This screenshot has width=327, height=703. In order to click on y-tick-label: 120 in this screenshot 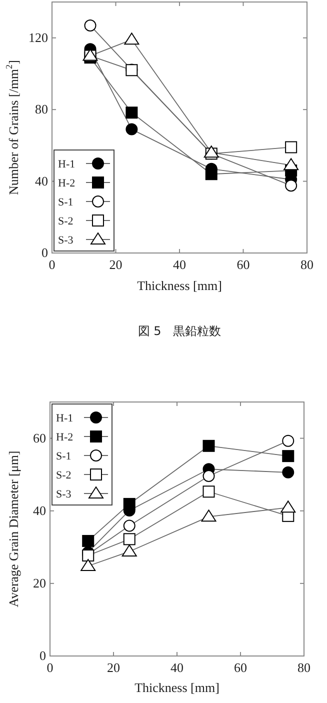, I will do `click(38, 37)`.